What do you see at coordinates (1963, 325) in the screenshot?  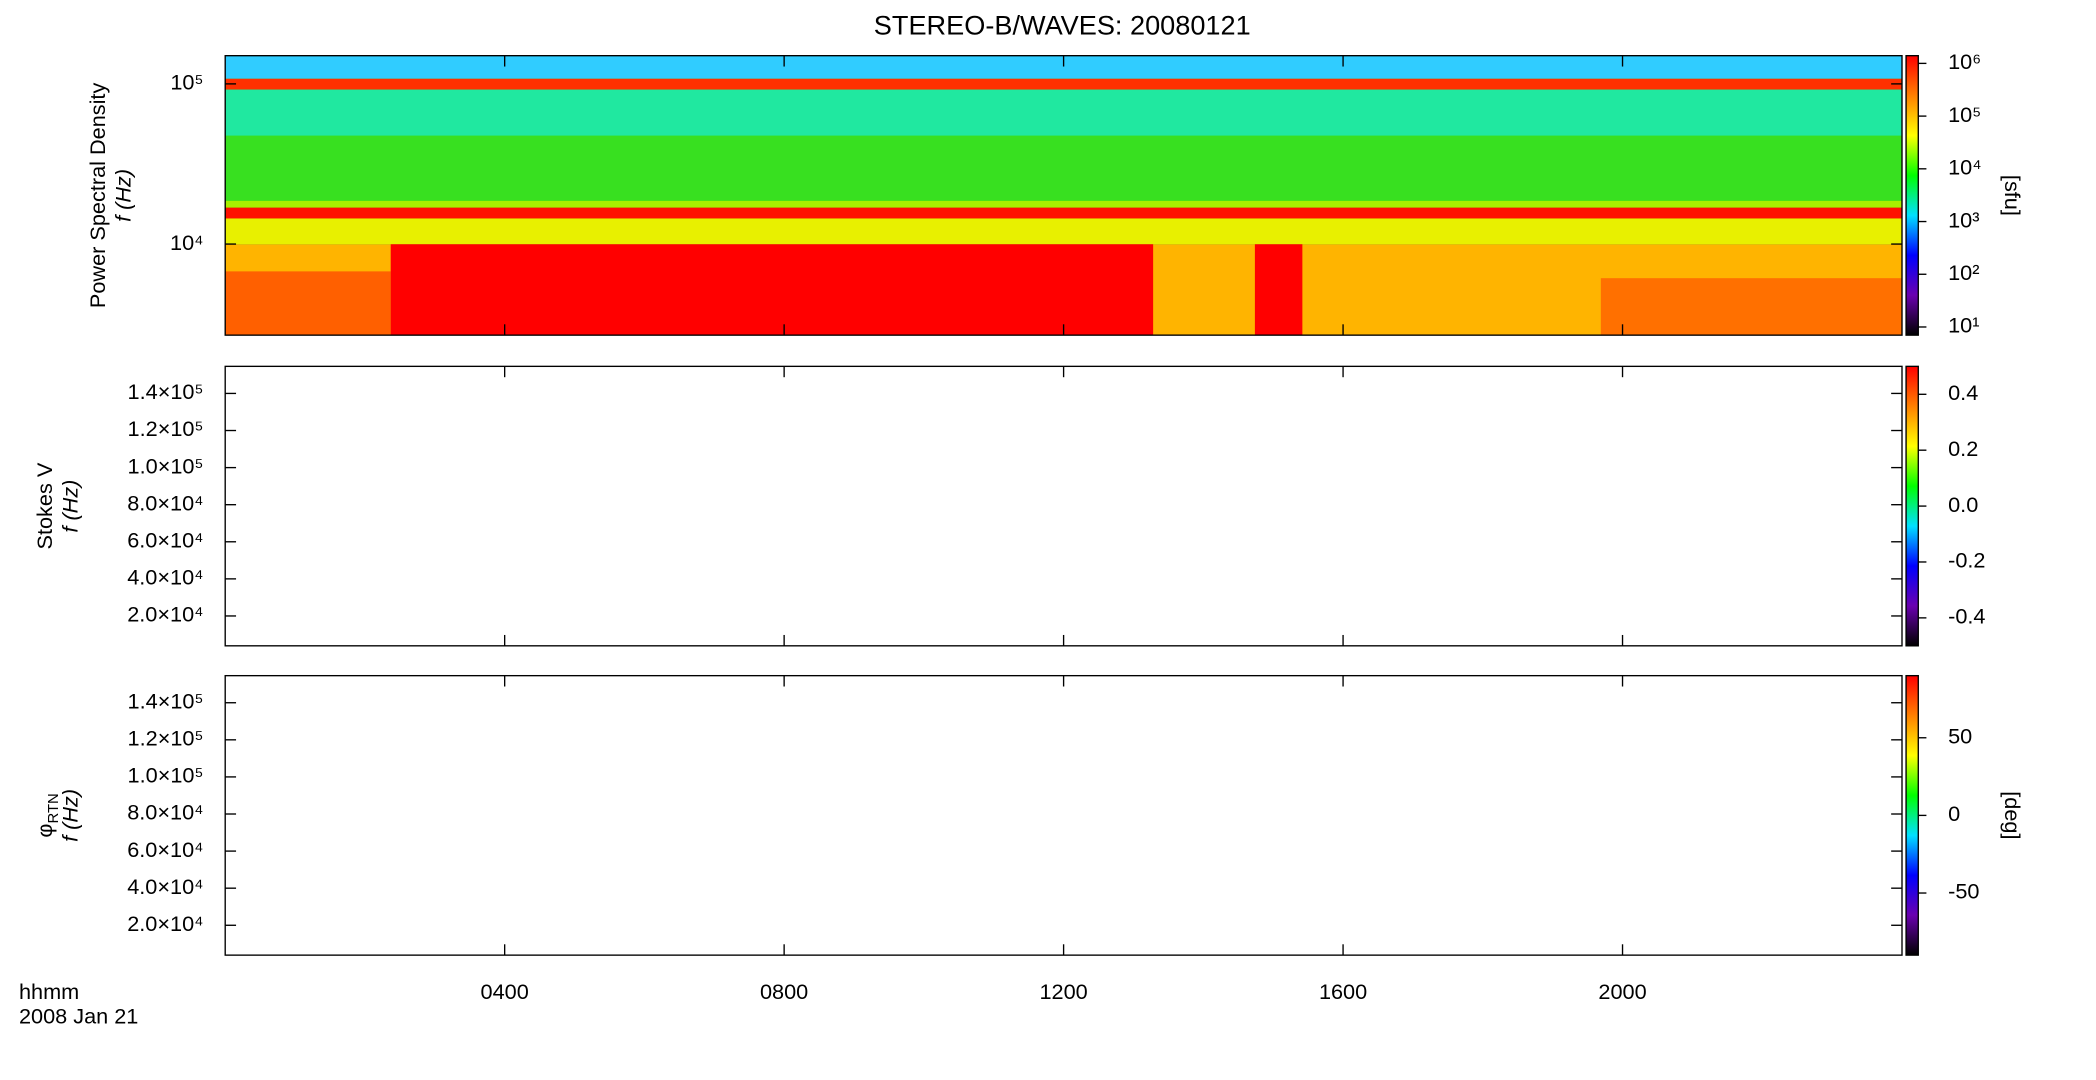 I see `colorbar-tick-label: 10¹` at bounding box center [1963, 325].